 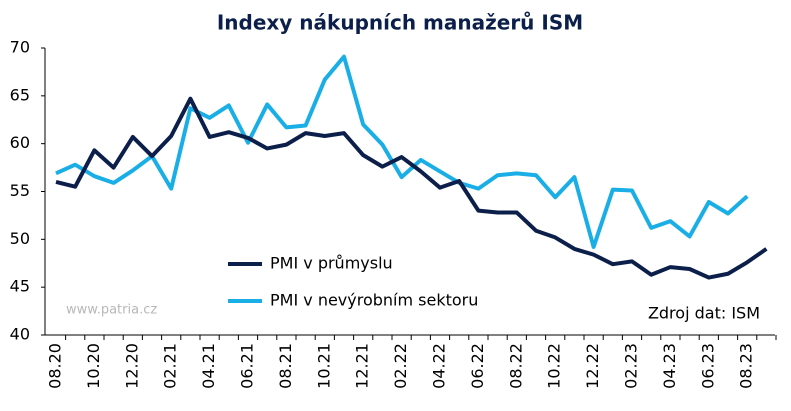 What do you see at coordinates (247, 366) in the screenshot?
I see `x-tick-label: 06.21` at bounding box center [247, 366].